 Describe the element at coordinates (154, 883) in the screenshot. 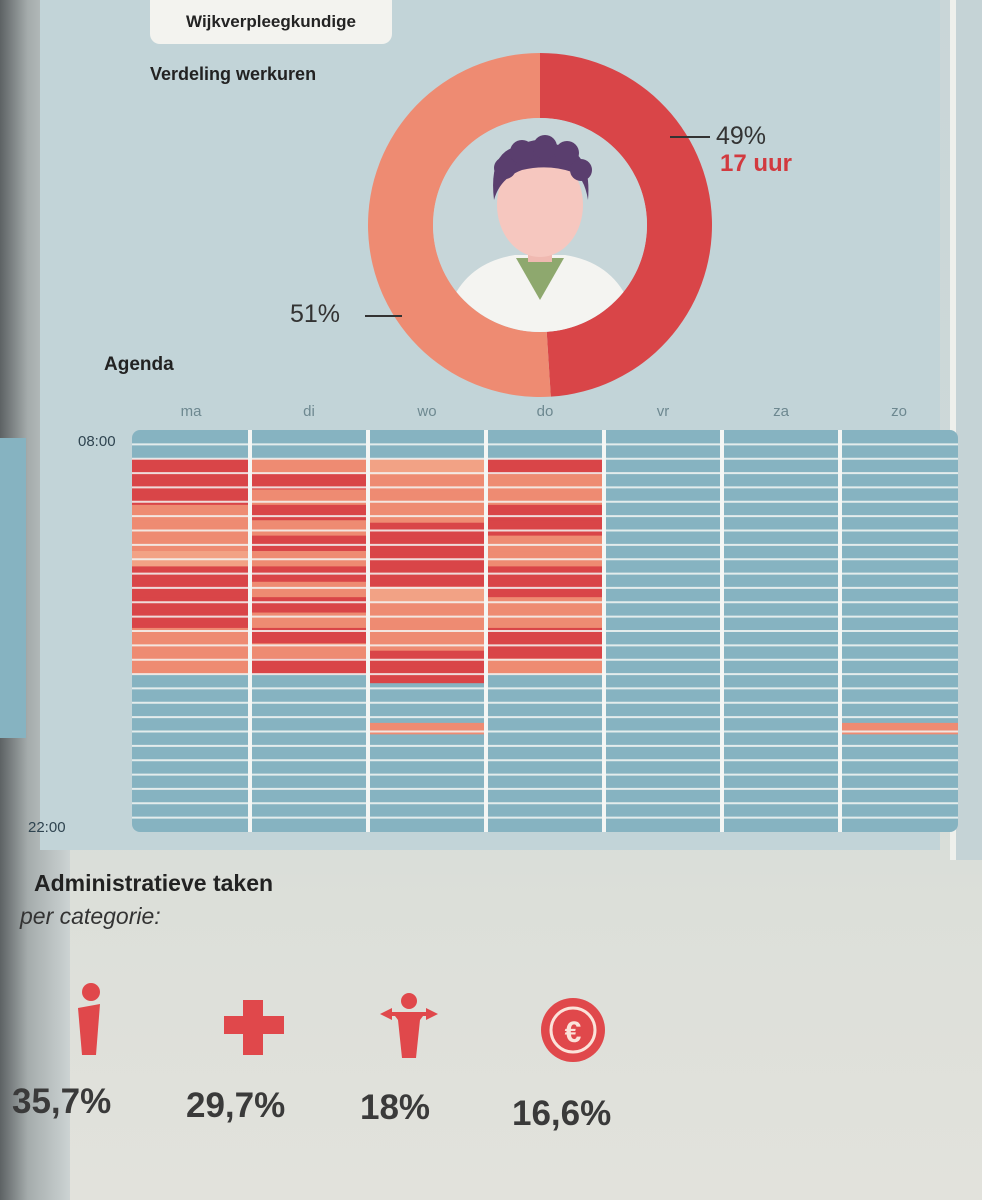

I see `admin-title: Administratieve taken` at that location.